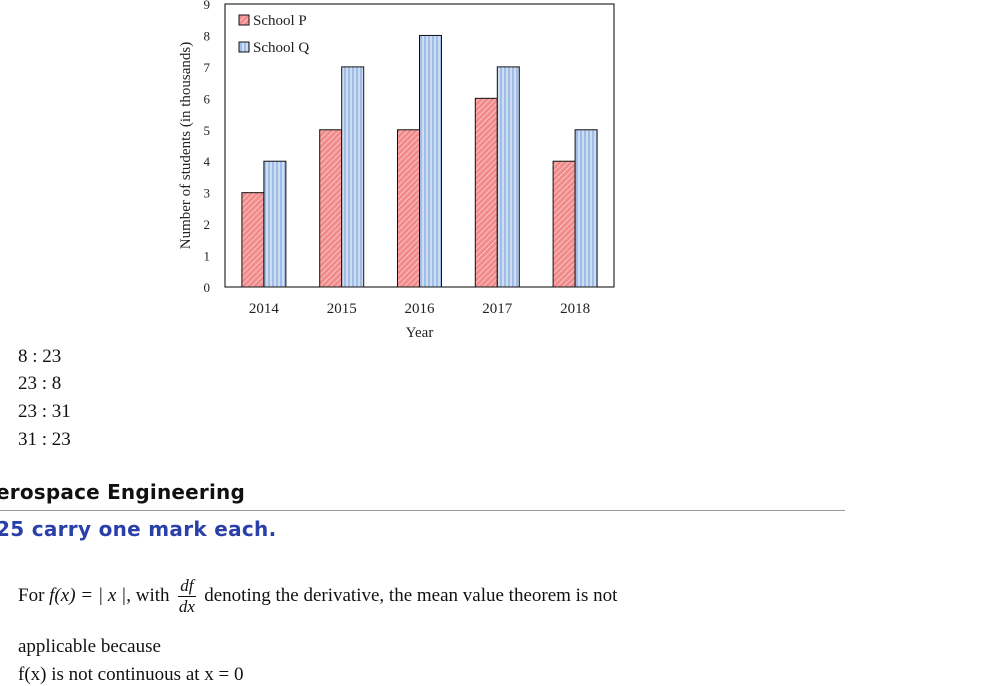 The height and width of the screenshot is (686, 989). I want to click on y-tick-label: 3, so click(207, 193).